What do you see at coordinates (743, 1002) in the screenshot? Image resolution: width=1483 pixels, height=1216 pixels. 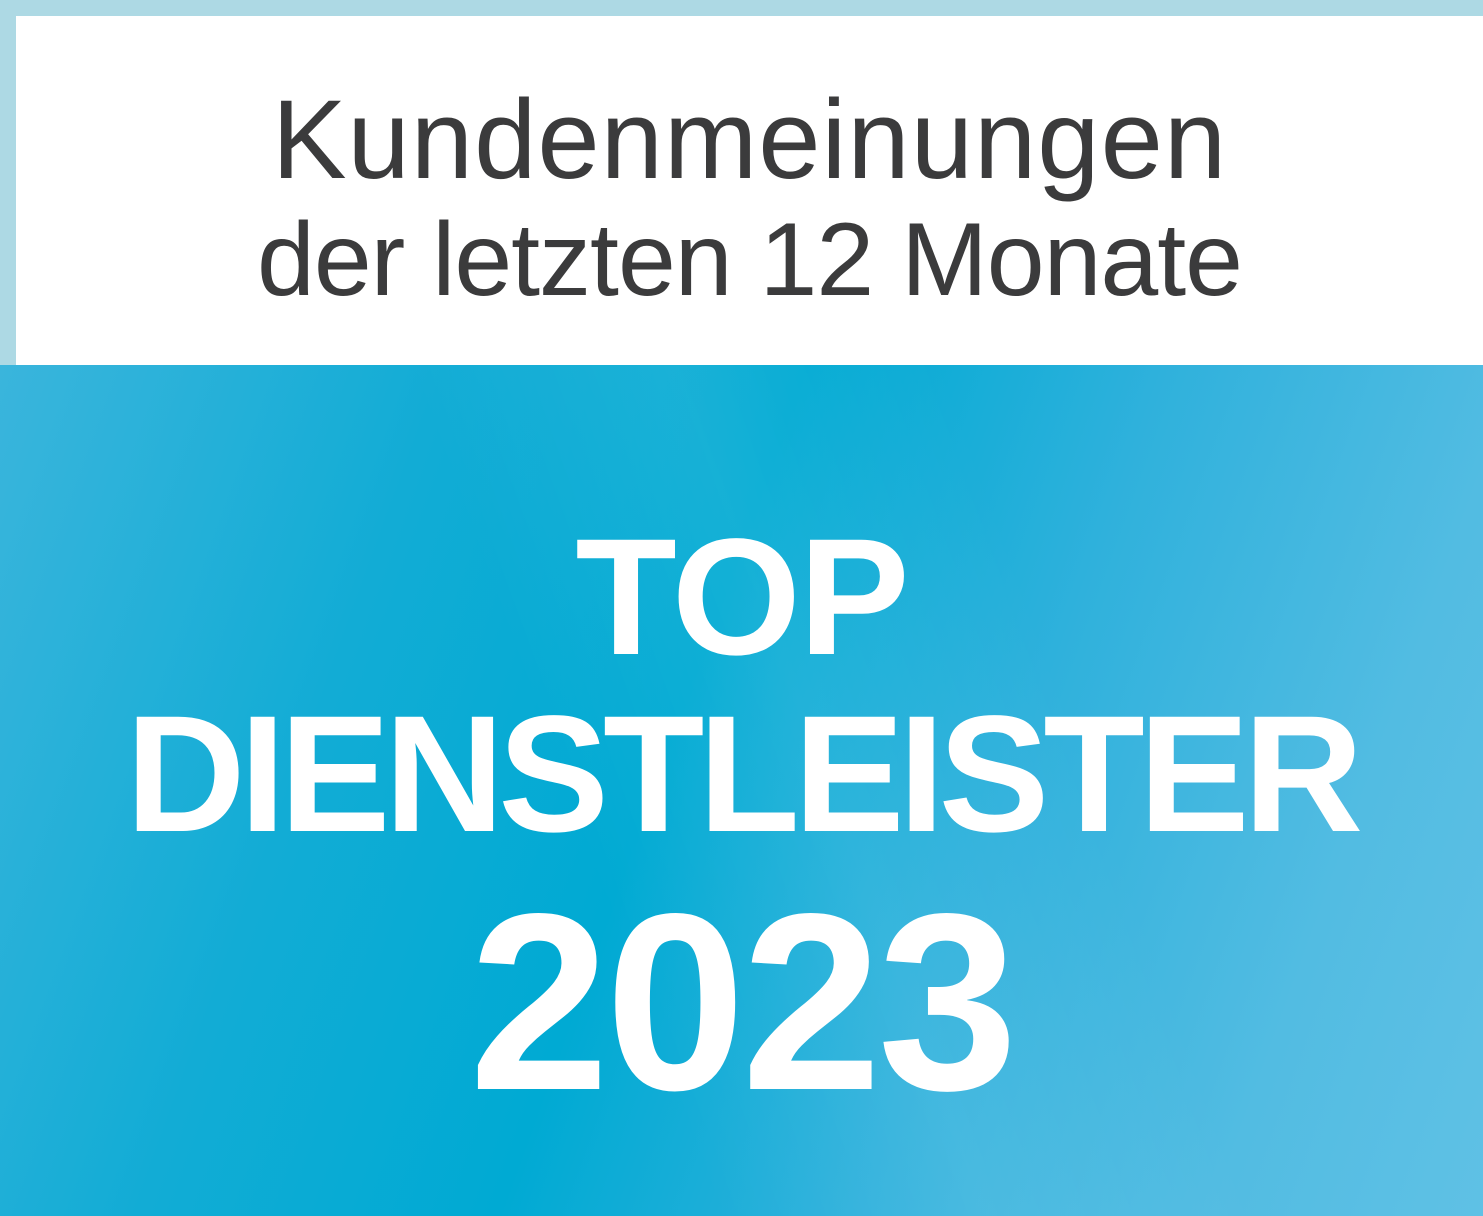 I see `award-year: 2023` at bounding box center [743, 1002].